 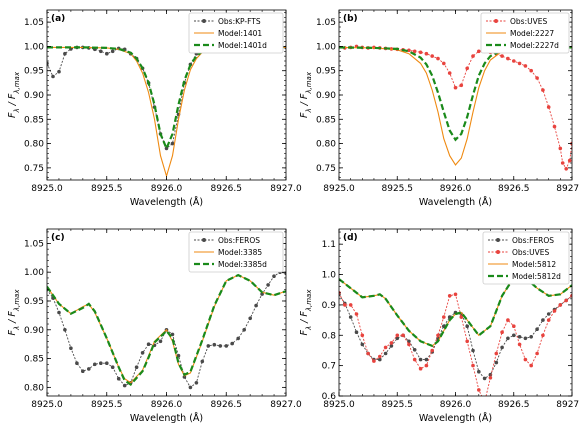 What do you see at coordinates (326, 72) in the screenshot?
I see `y-tick-label: 0.95` at bounding box center [326, 72].